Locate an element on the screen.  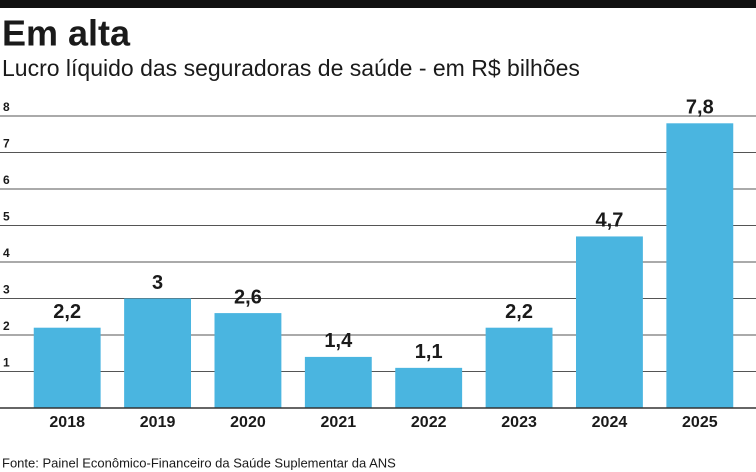
y-tick-label: 1 is located at coordinates (6, 363).